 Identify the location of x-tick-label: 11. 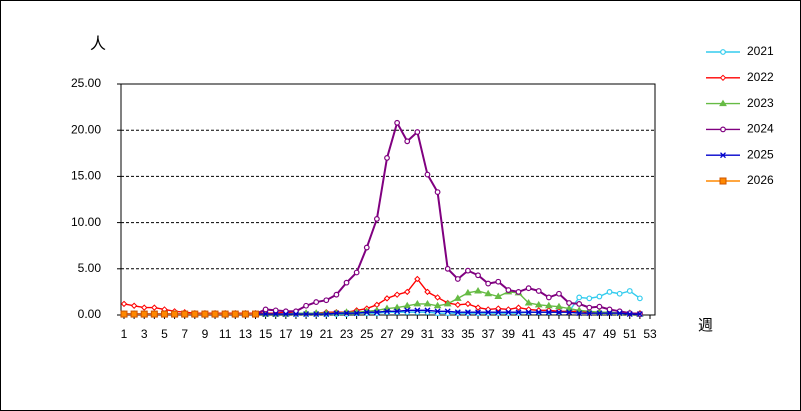
(225, 334).